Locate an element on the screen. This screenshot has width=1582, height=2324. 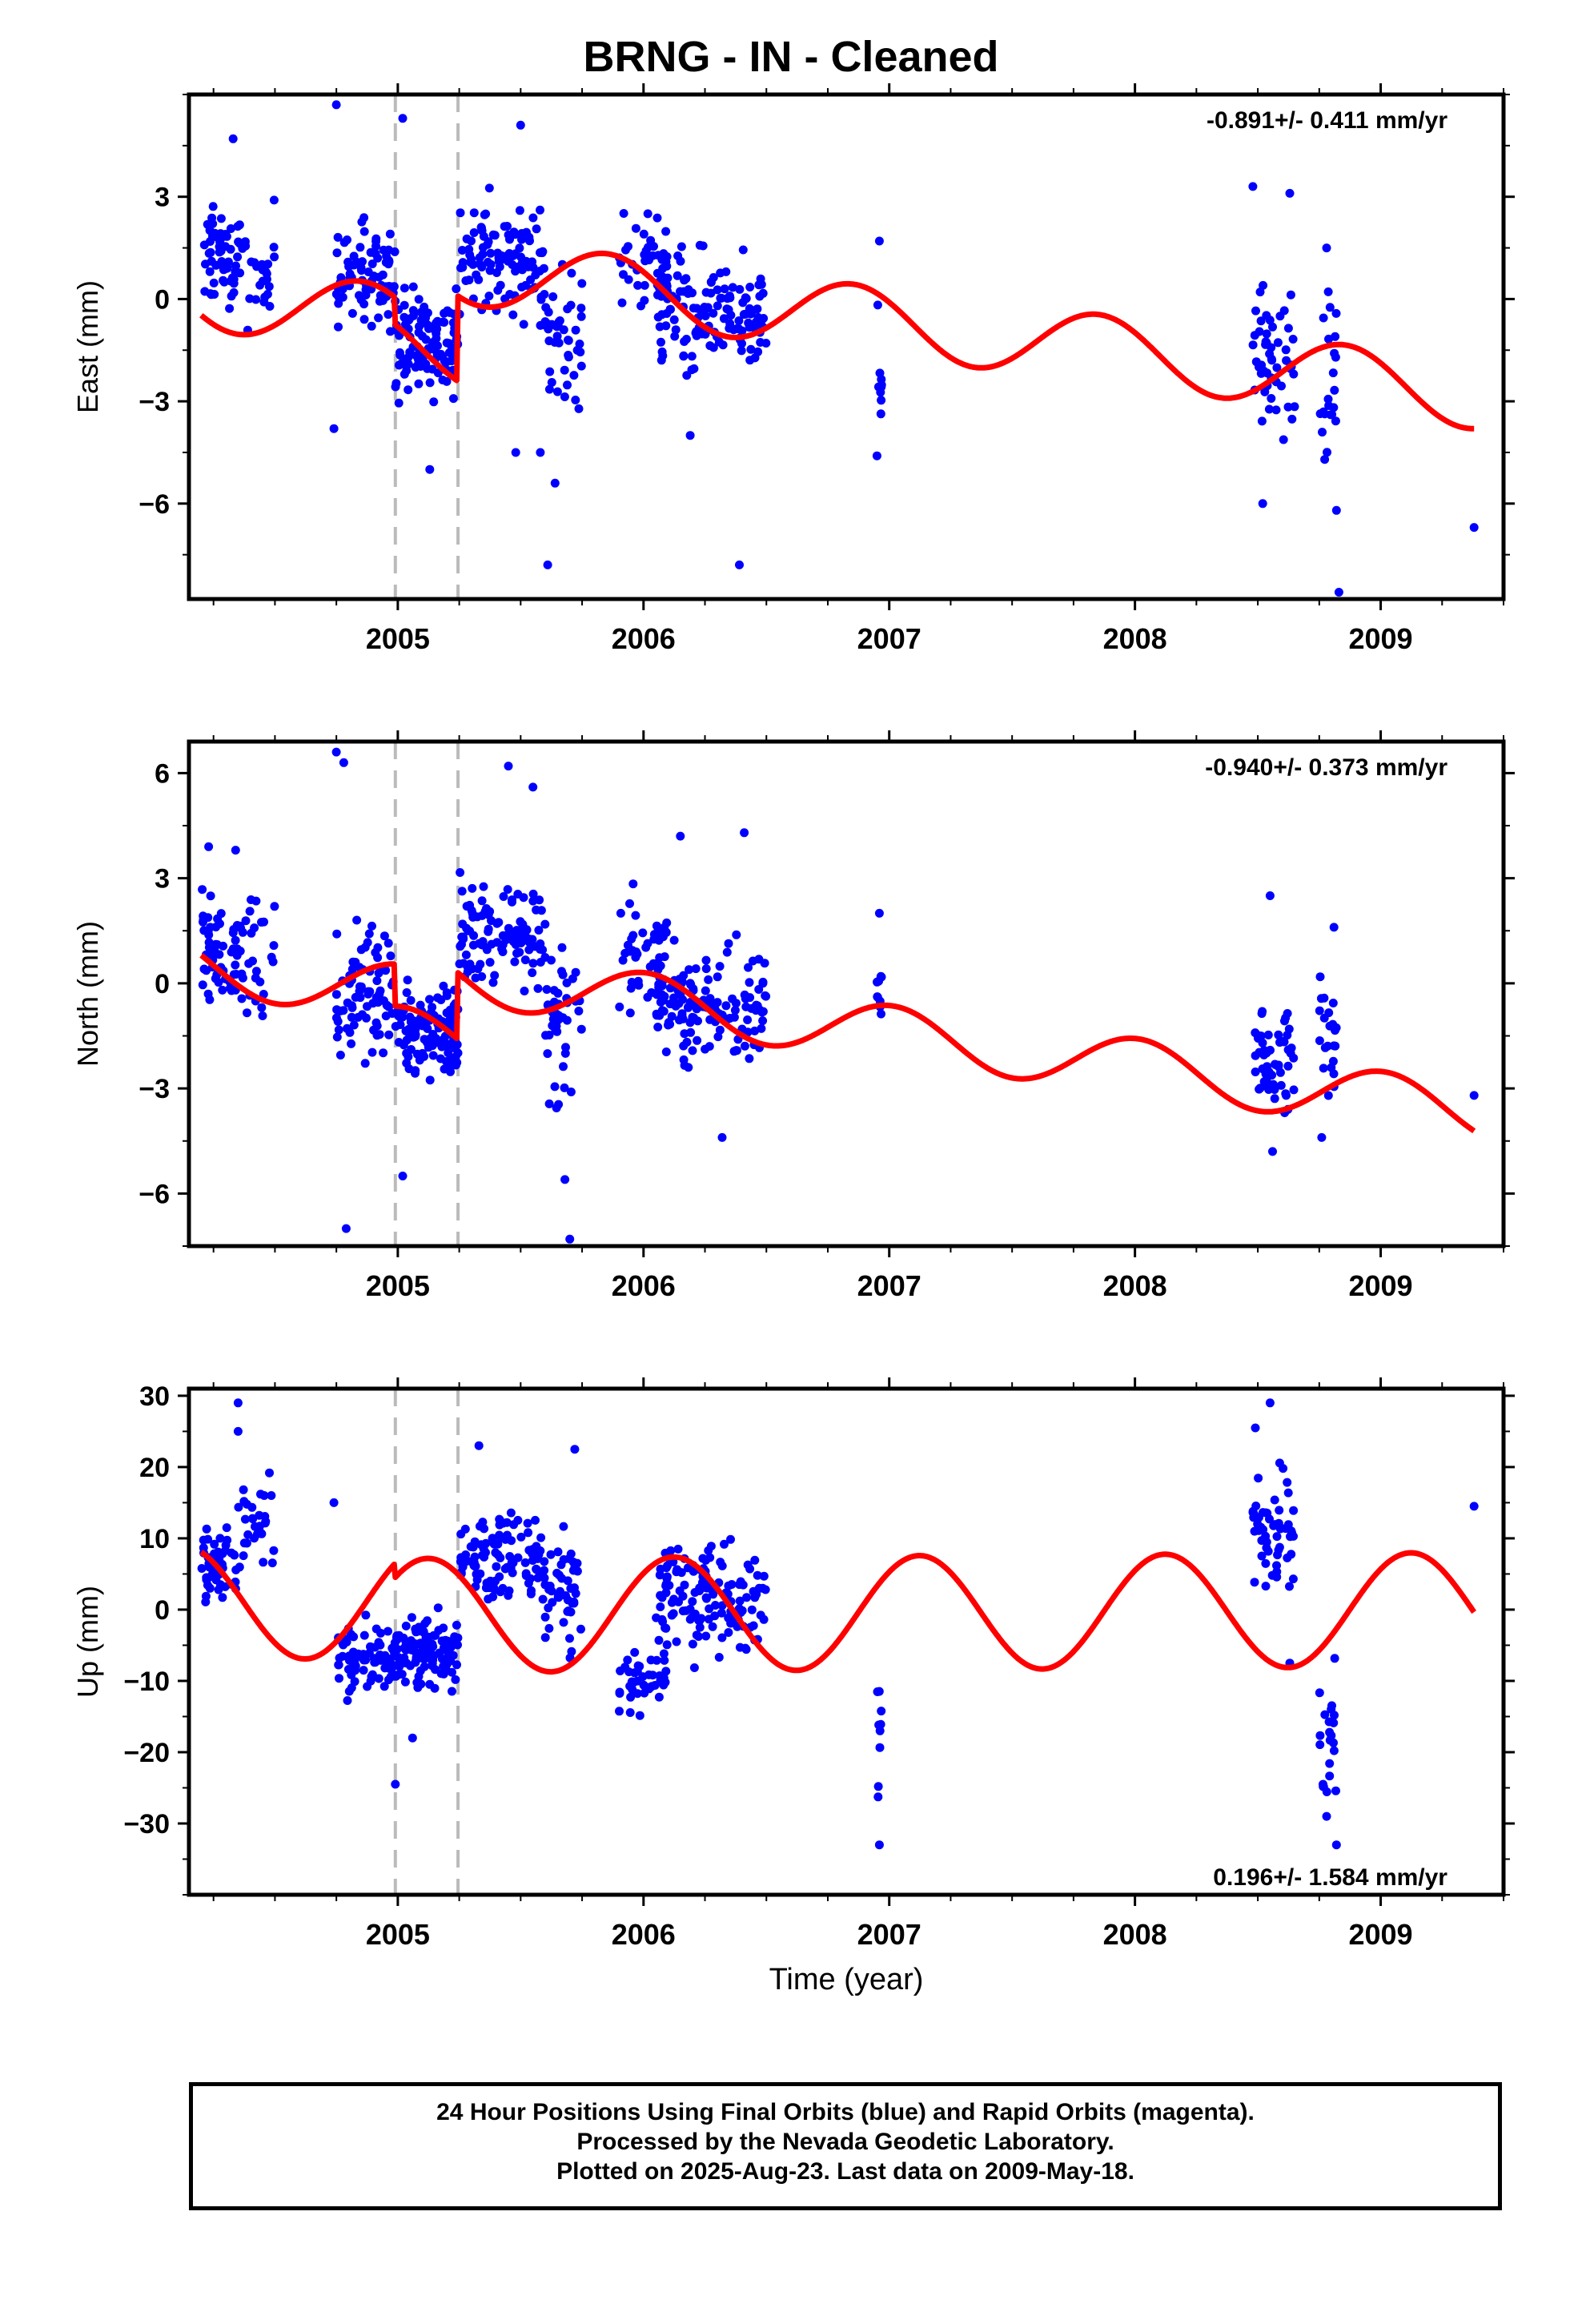
x-axis-label: Time (year) is located at coordinates (847, 1979).